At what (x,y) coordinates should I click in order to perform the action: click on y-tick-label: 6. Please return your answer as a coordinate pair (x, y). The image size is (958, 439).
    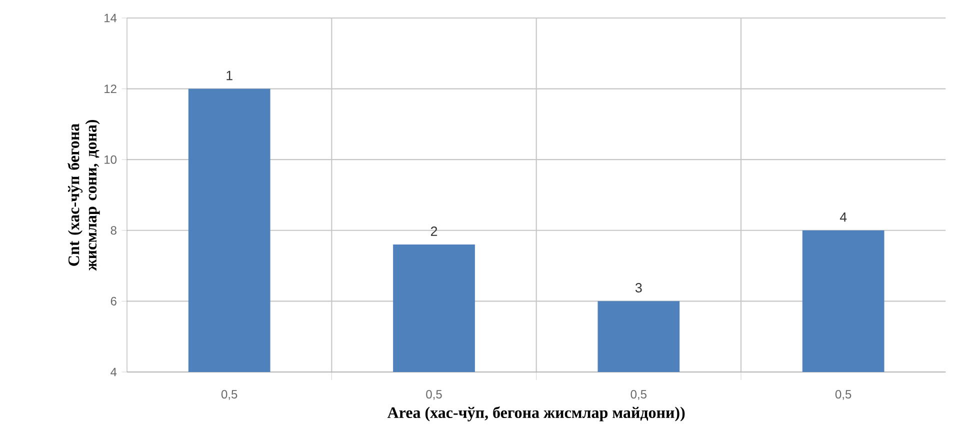
    Looking at the image, I should click on (113, 301).